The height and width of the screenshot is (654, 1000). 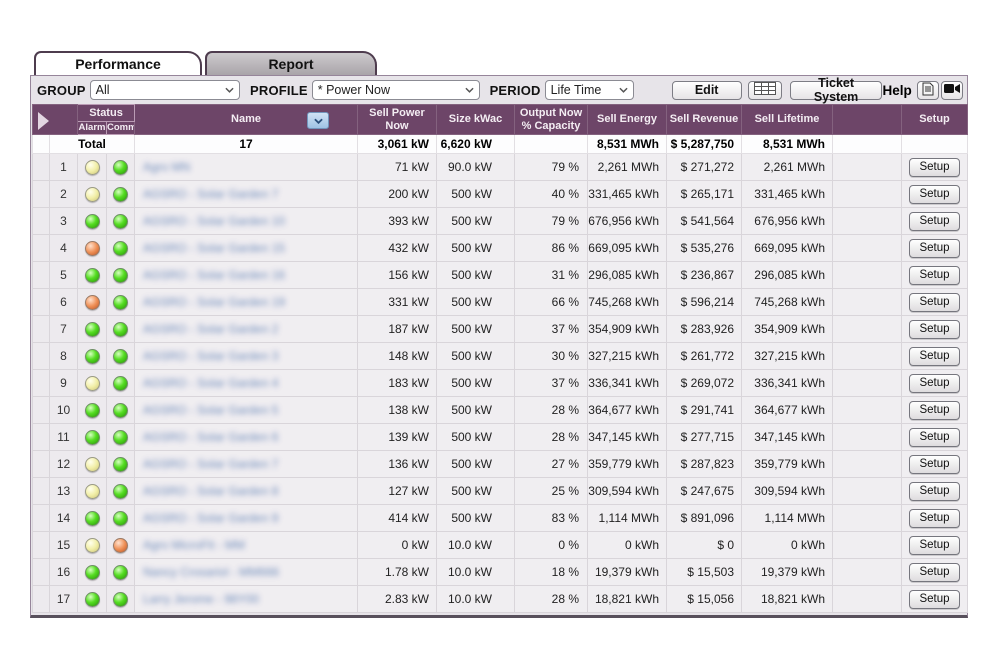 I want to click on site-name-link: AGSRO - Solar Garden 9, so click(x=246, y=518).